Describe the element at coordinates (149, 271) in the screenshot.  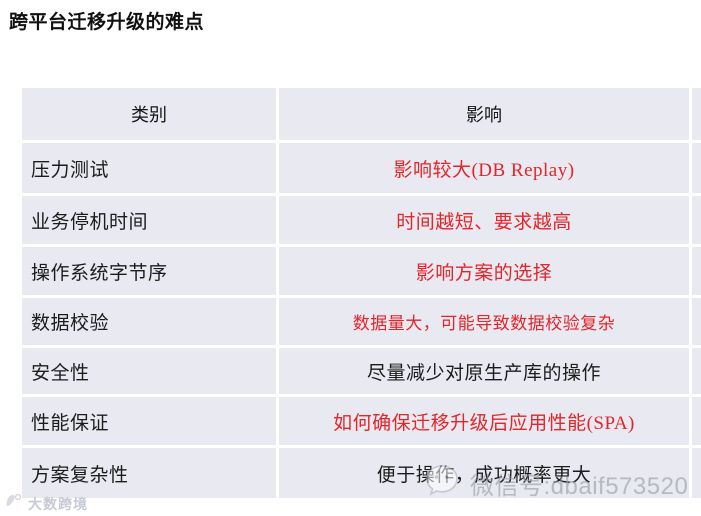
I see `category-cell: 操作系统字节序` at that location.